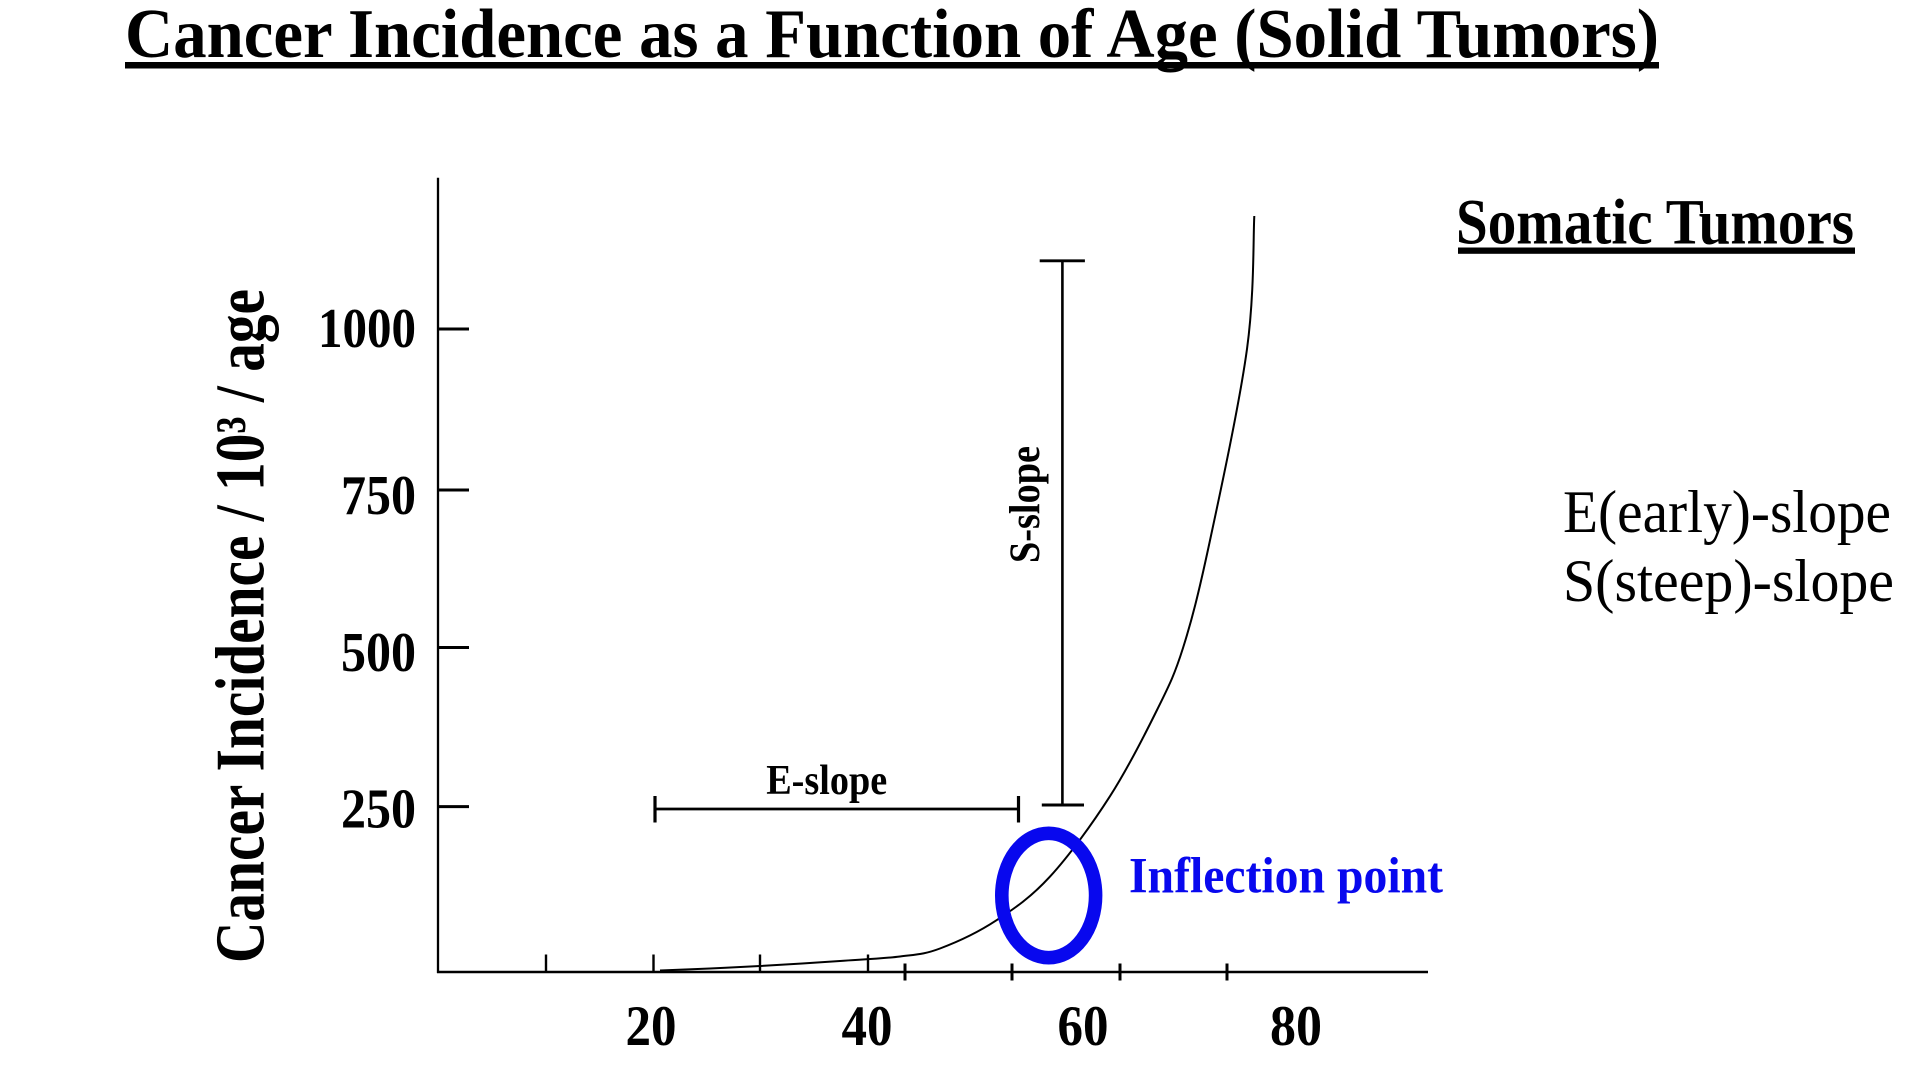 The width and height of the screenshot is (1925, 1072). I want to click on svg-text: S-slope, so click(1025, 504).